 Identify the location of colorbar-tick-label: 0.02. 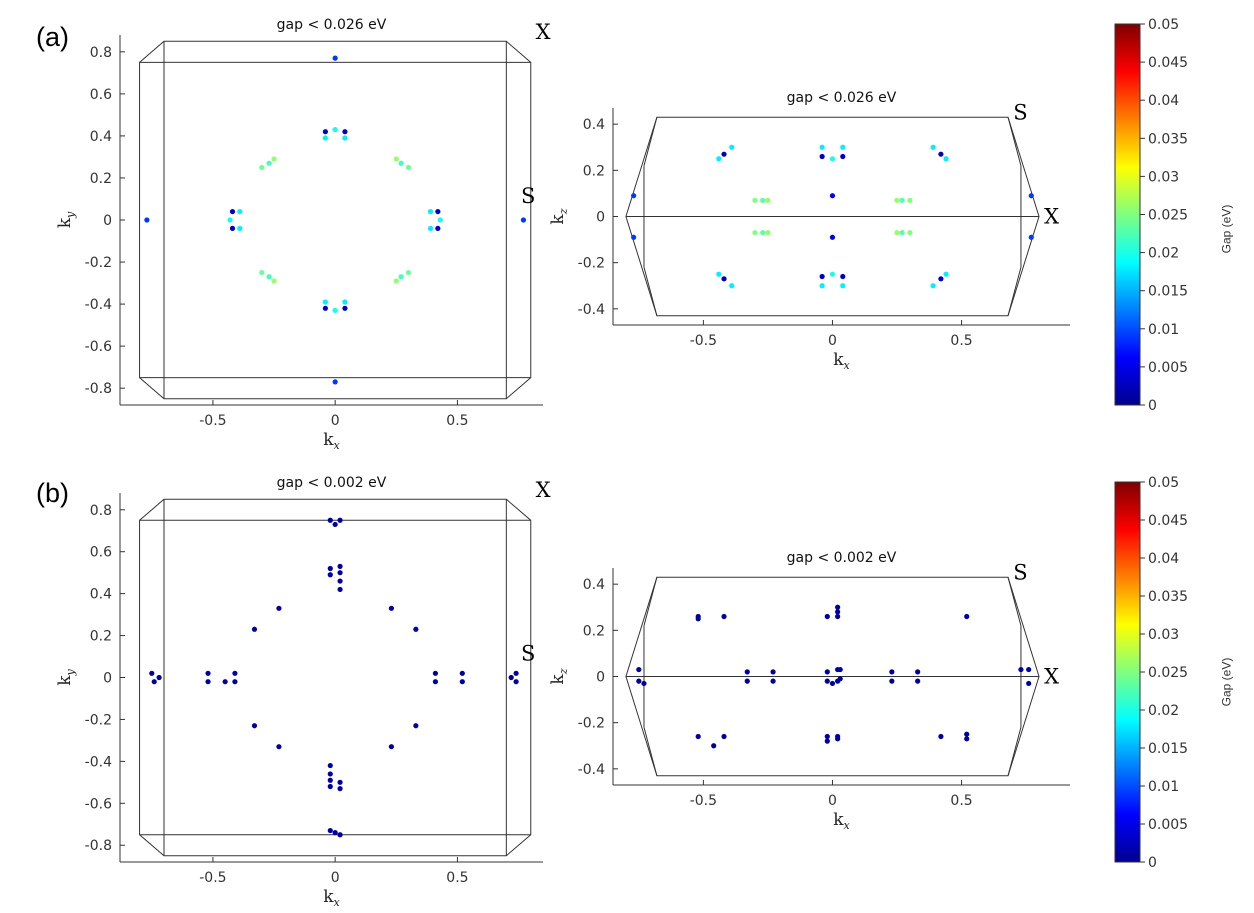
(1163, 711).